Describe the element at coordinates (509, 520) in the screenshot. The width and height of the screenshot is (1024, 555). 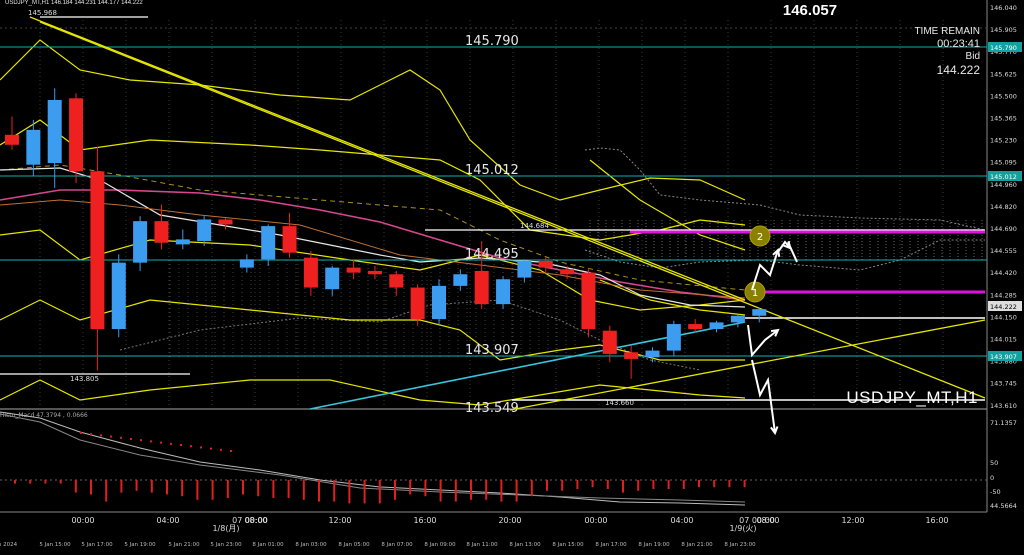
I see `time-label: 20:00` at that location.